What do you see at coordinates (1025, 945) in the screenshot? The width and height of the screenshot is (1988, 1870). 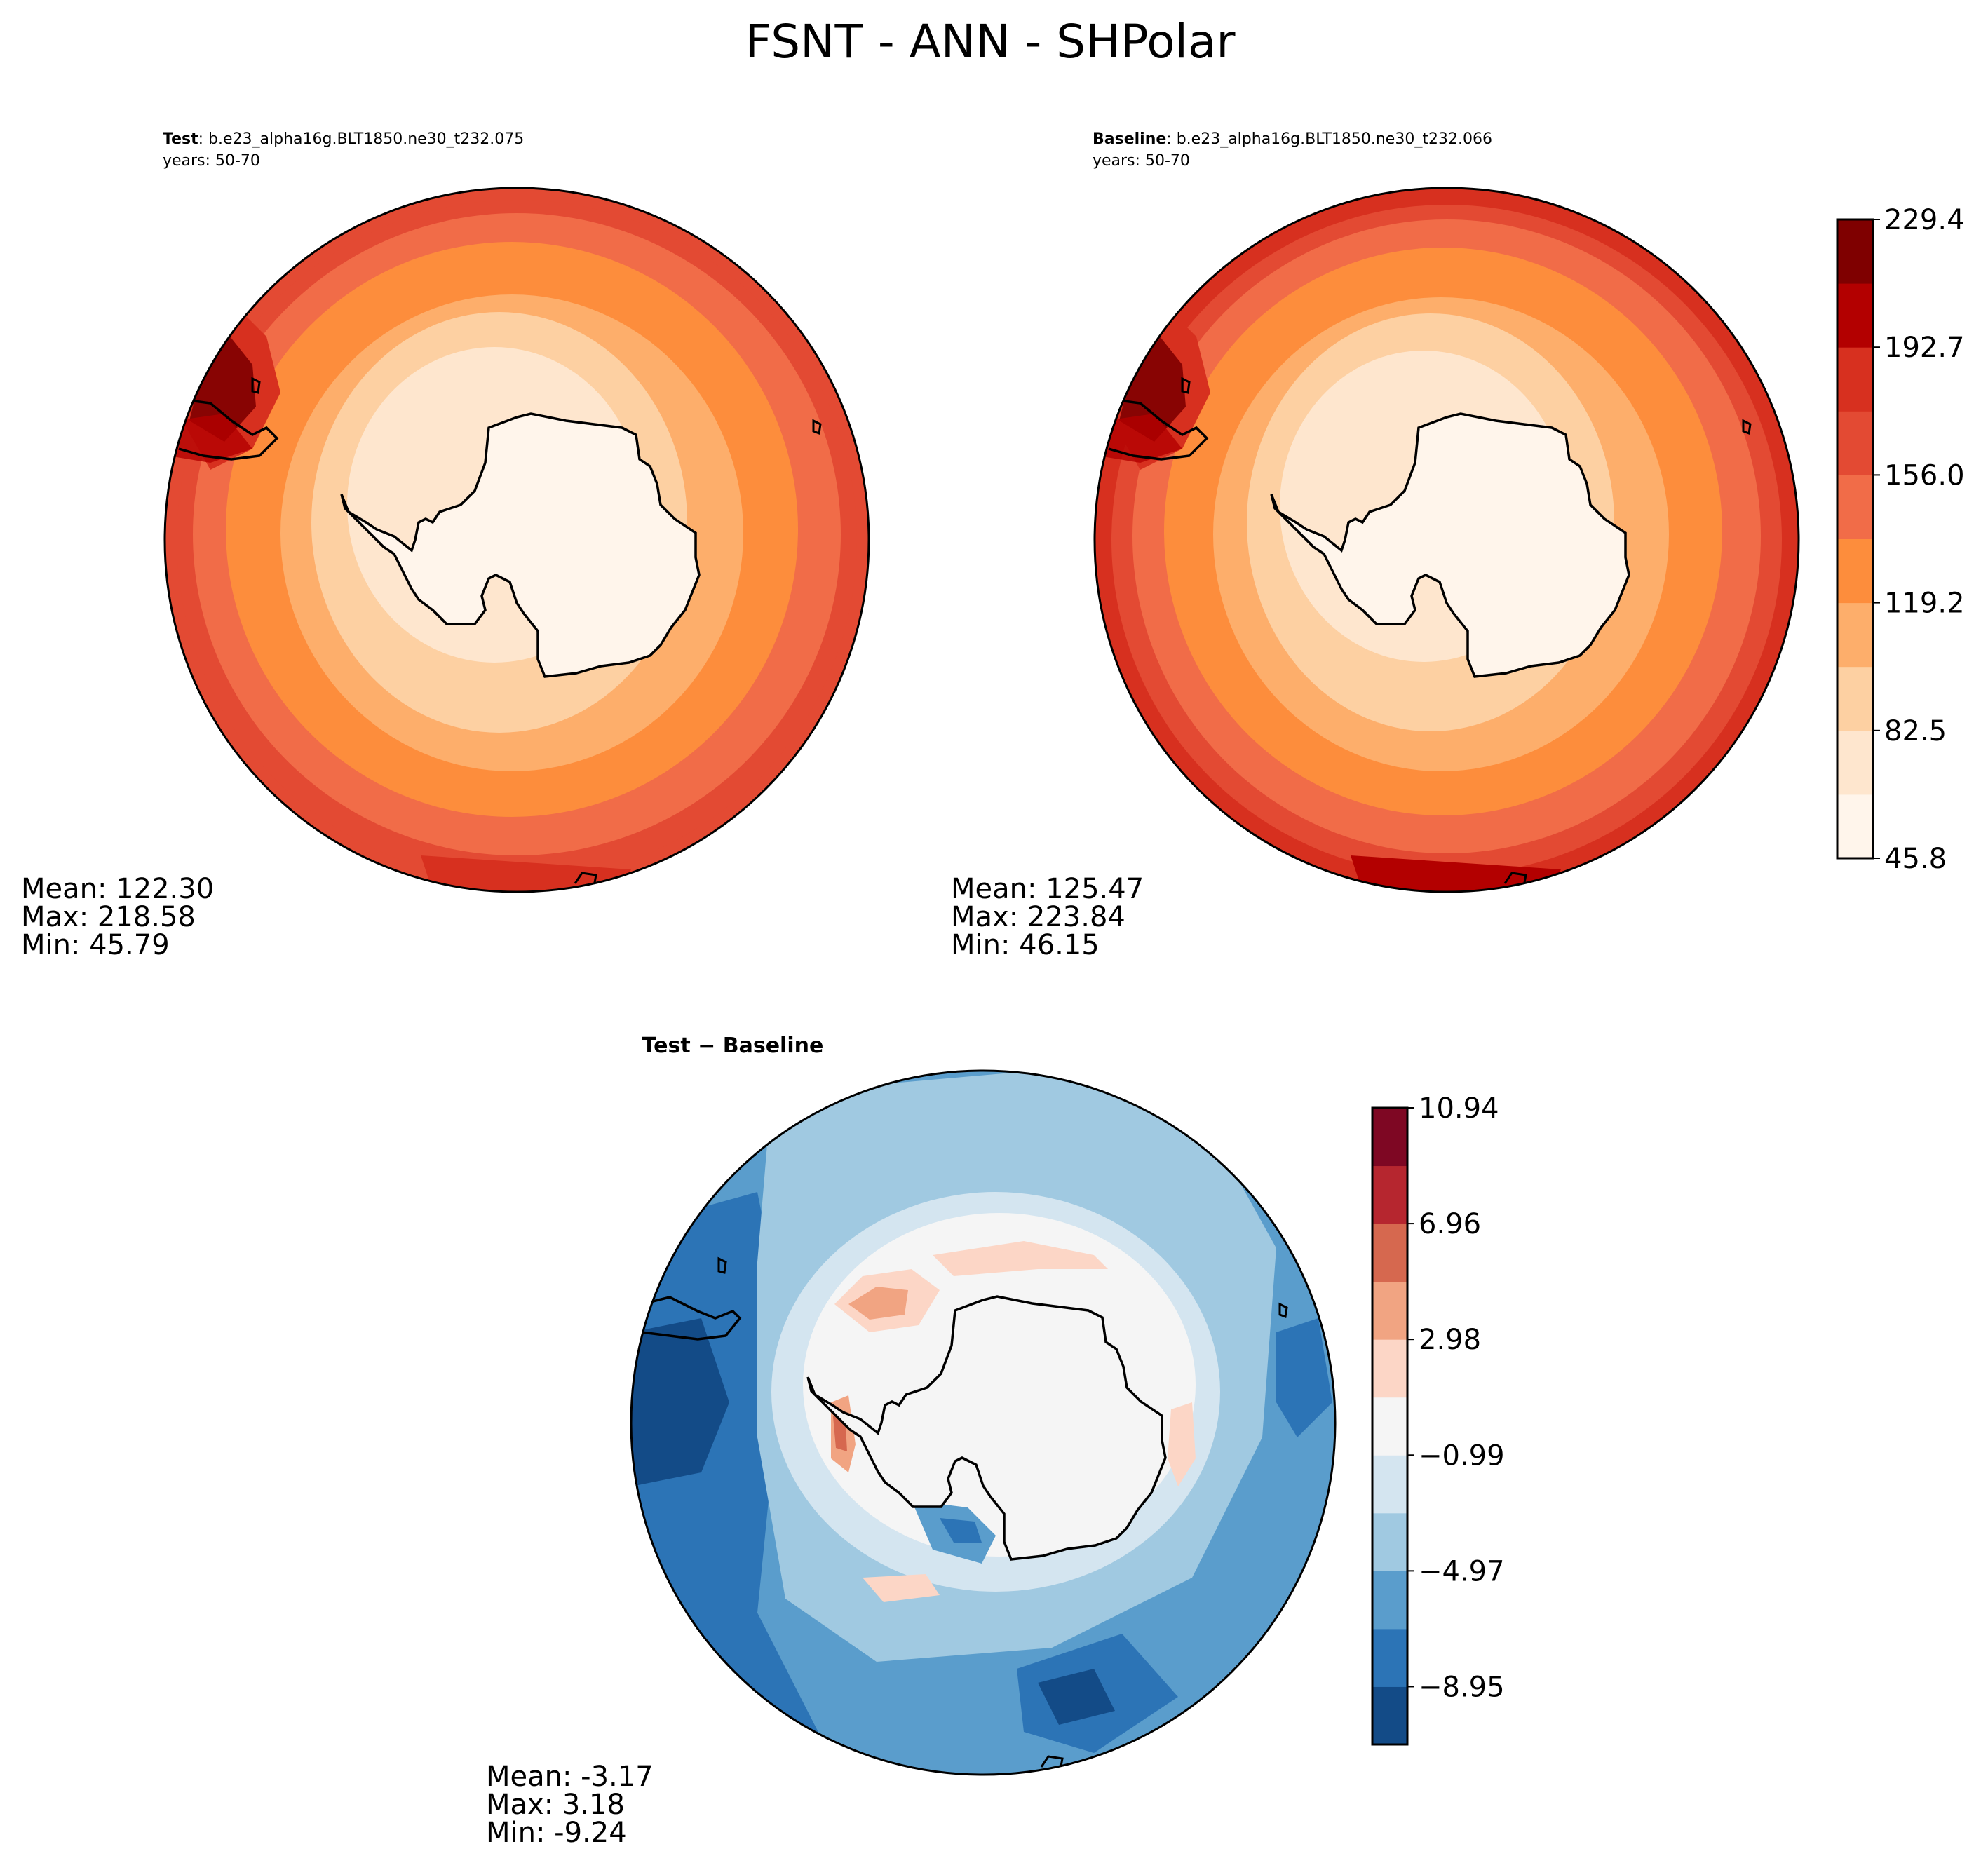 I see `baseline-min: Min: 46.15` at bounding box center [1025, 945].